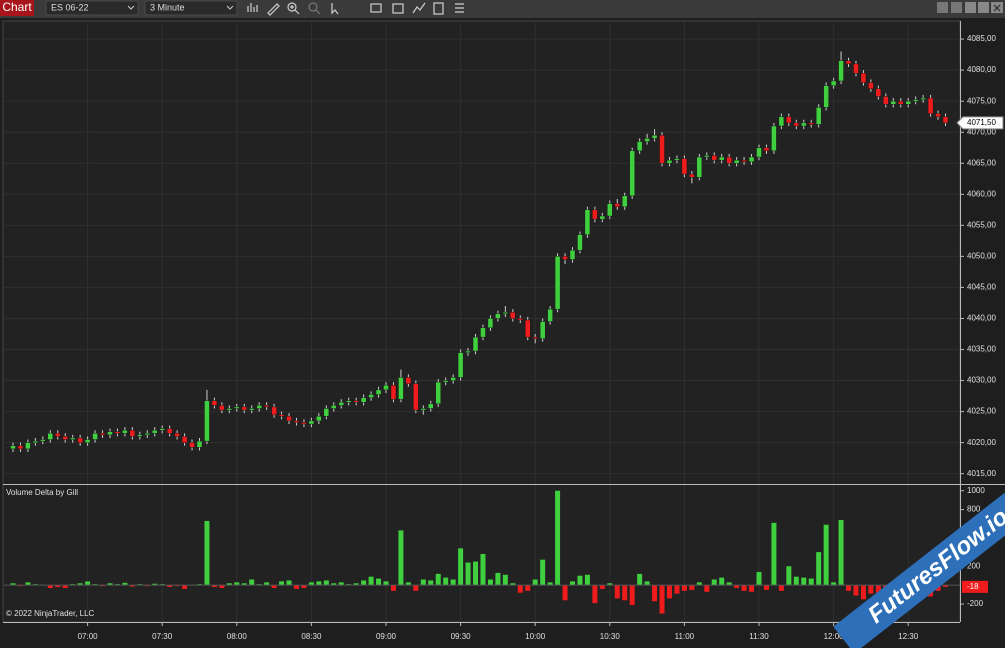 The image size is (1005, 648). Describe the element at coordinates (834, 636) in the screenshot. I see `x-tick-label: 12:00` at that location.